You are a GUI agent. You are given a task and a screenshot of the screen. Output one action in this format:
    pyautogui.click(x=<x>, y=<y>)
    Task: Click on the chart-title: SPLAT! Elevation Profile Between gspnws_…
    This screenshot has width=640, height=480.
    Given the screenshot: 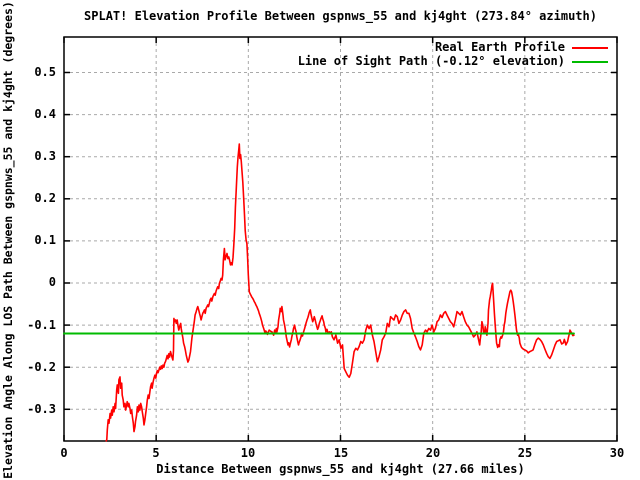 What is the action you would take?
    pyautogui.click(x=340, y=16)
    